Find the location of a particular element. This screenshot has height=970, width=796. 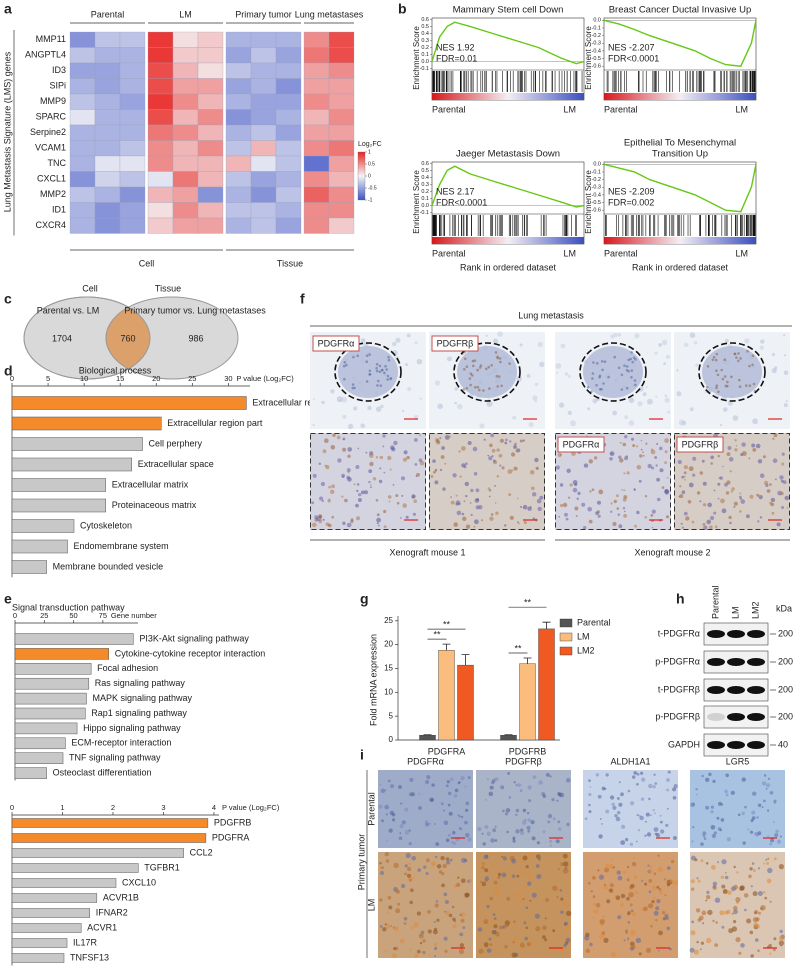

x-tick-label: 25 is located at coordinates (192, 378).